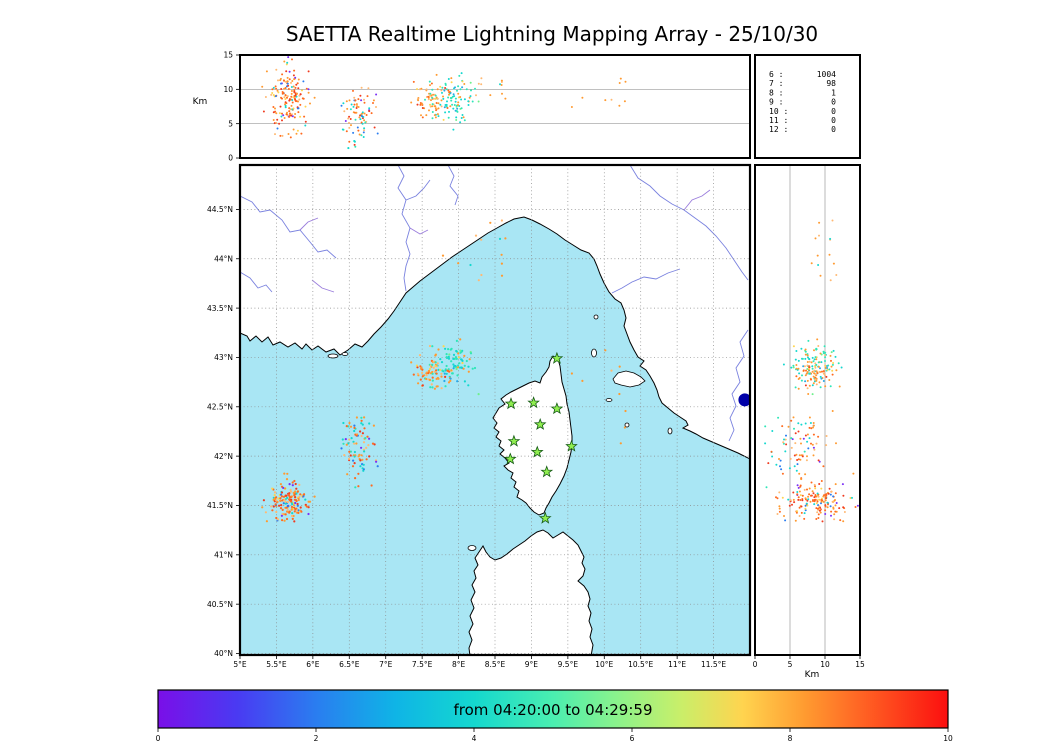 This screenshot has height=750, width=1050. What do you see at coordinates (313, 664) in the screenshot?
I see `lon-tick-label: 6°E` at bounding box center [313, 664].